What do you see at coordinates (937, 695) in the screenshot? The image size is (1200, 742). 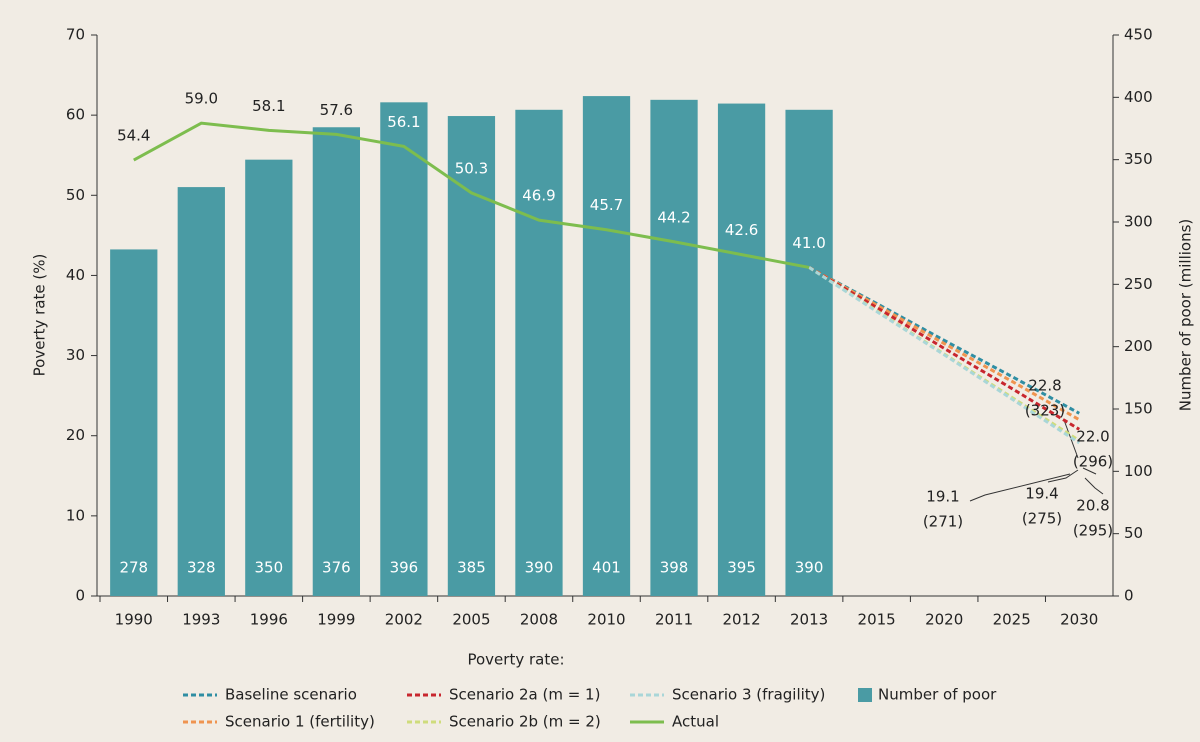 I see `legend-label: Number of poor` at bounding box center [937, 695].